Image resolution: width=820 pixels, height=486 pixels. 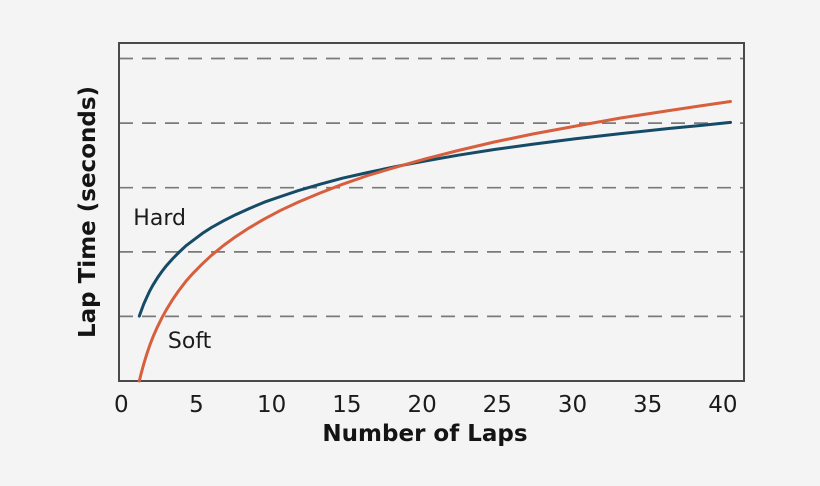 What do you see at coordinates (121, 405) in the screenshot?
I see `x-tick-label: 0` at bounding box center [121, 405].